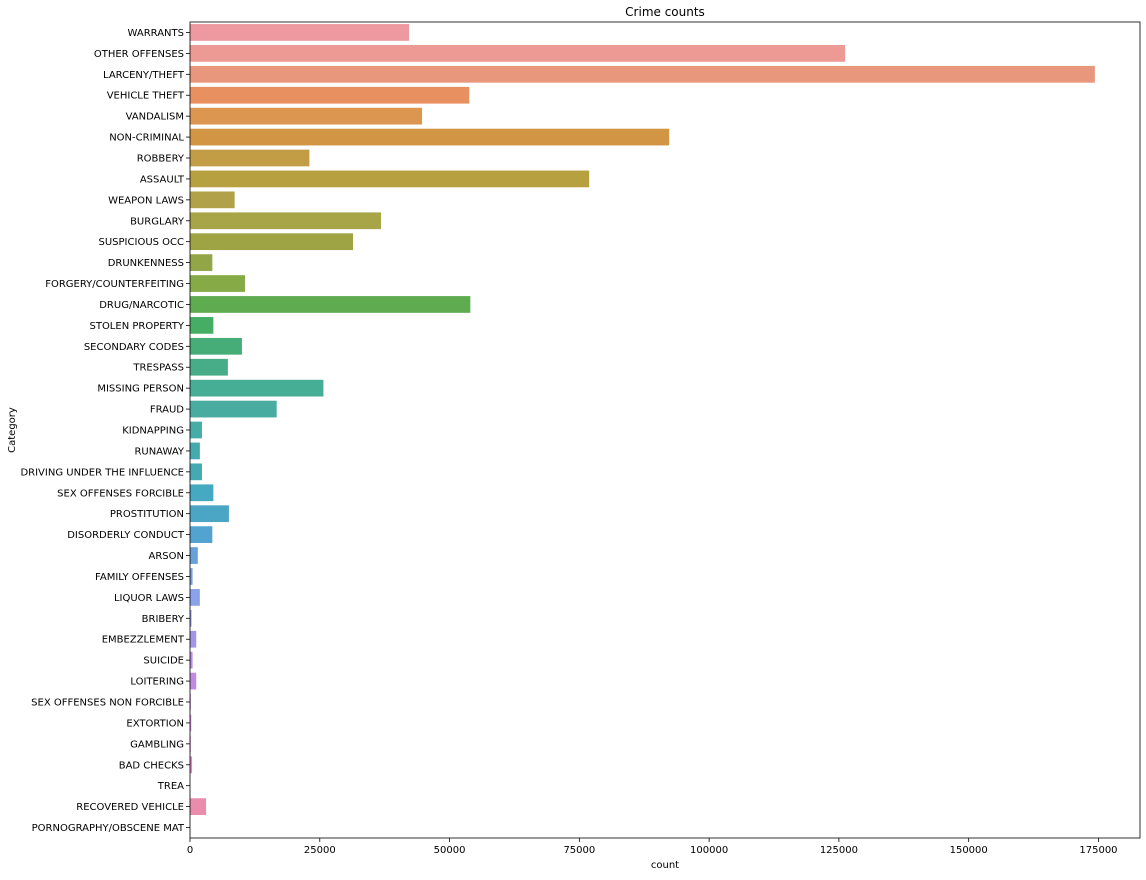 This screenshot has width=1146, height=880. What do you see at coordinates (170, 786) in the screenshot?
I see `y-tick-label: TREA` at bounding box center [170, 786].